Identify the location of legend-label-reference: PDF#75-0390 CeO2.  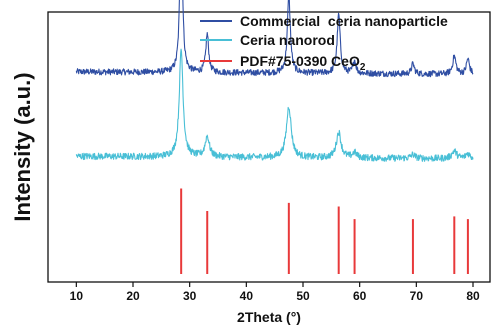
(303, 63).